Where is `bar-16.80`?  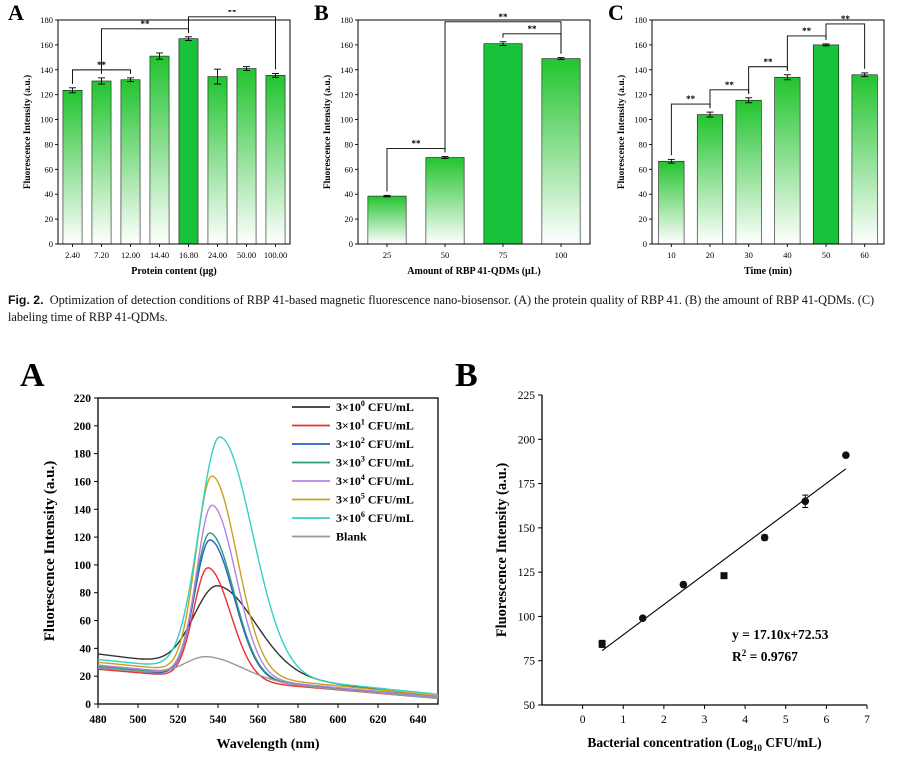 bar-16.80 is located at coordinates (188, 141).